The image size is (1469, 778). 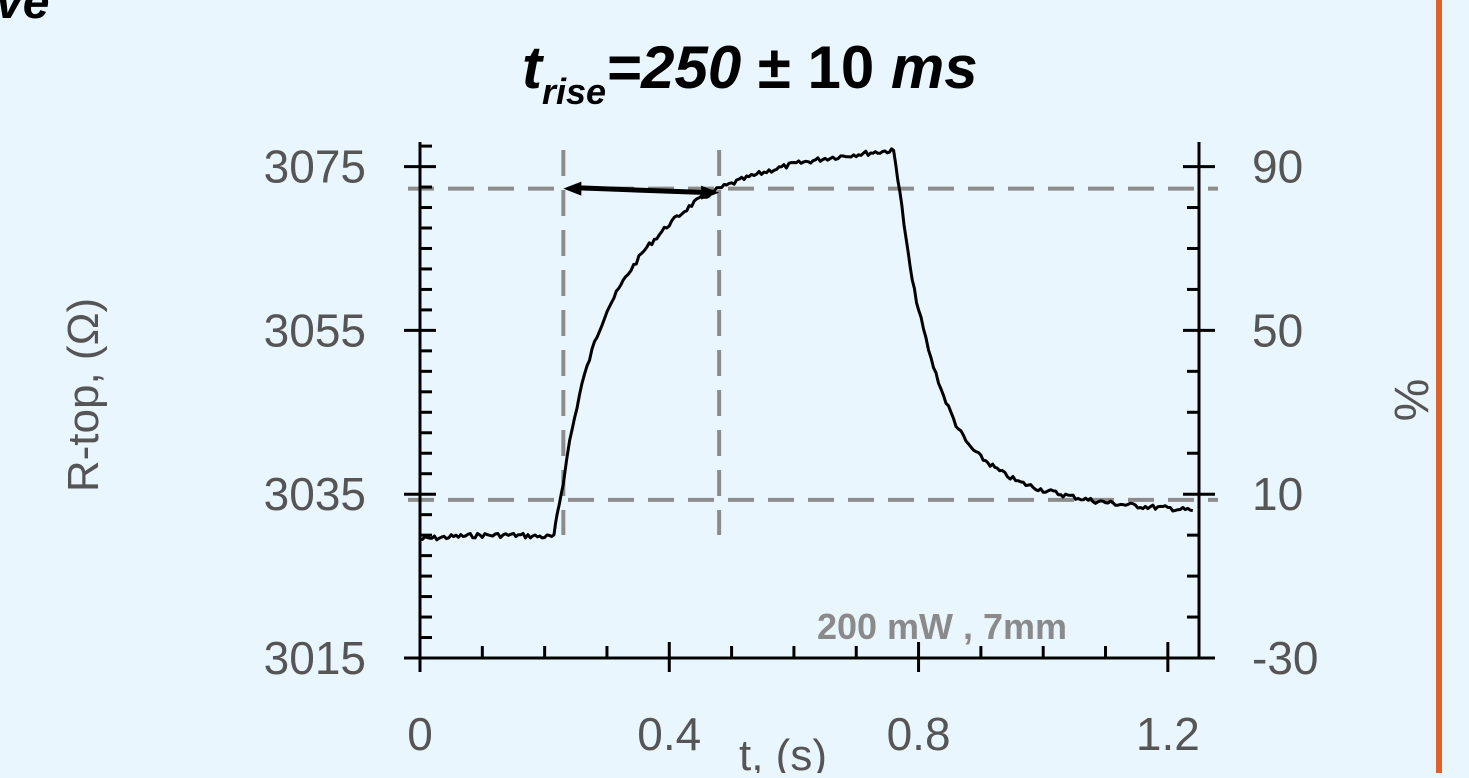 I want to click on title-sub: rise, so click(x=574, y=91).